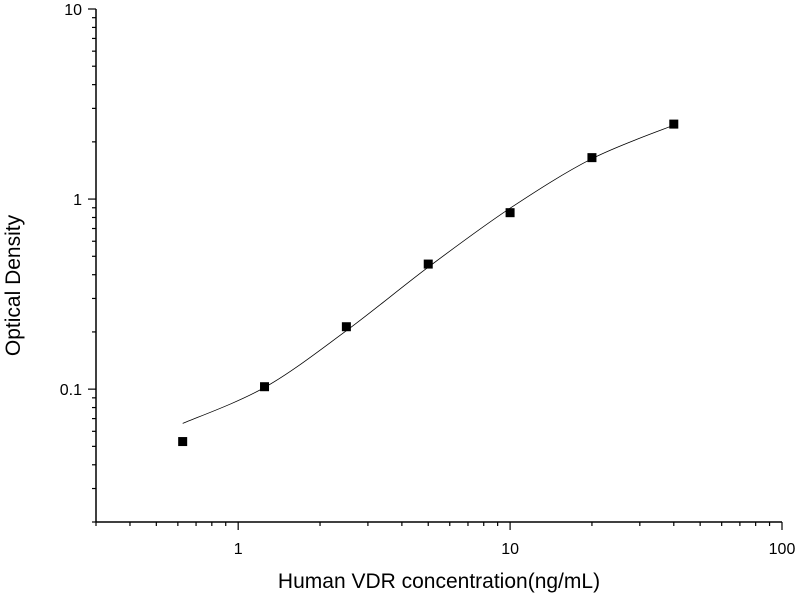  I want to click on y-tick-label: 10, so click(73, 10).